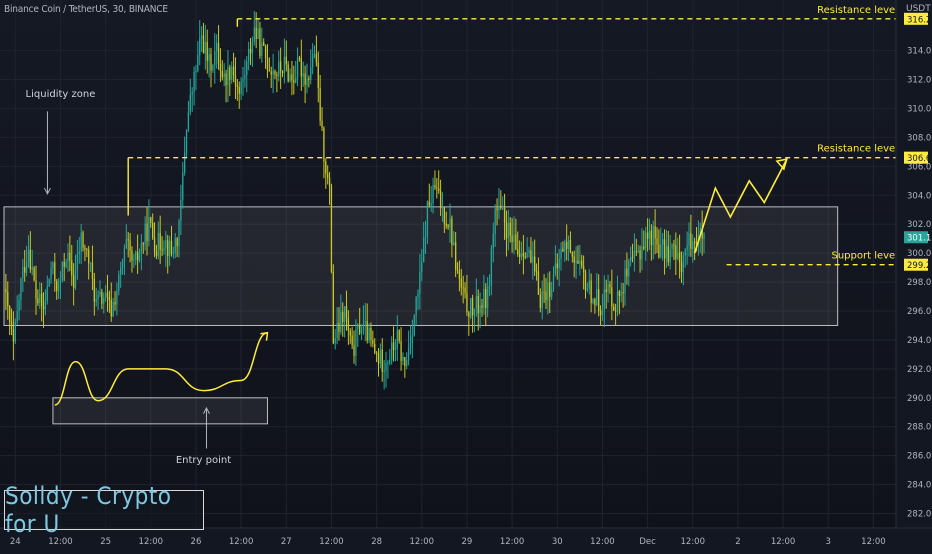 The image size is (932, 554). I want to click on level-label: Resistance level, so click(857, 149).